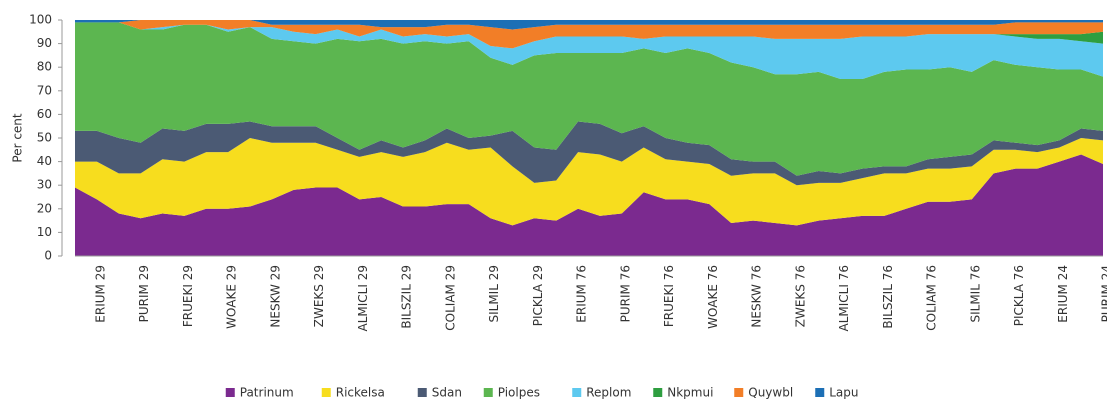 The image size is (1107, 403). I want to click on x-tick-label: NESKW 29, so click(275, 296).